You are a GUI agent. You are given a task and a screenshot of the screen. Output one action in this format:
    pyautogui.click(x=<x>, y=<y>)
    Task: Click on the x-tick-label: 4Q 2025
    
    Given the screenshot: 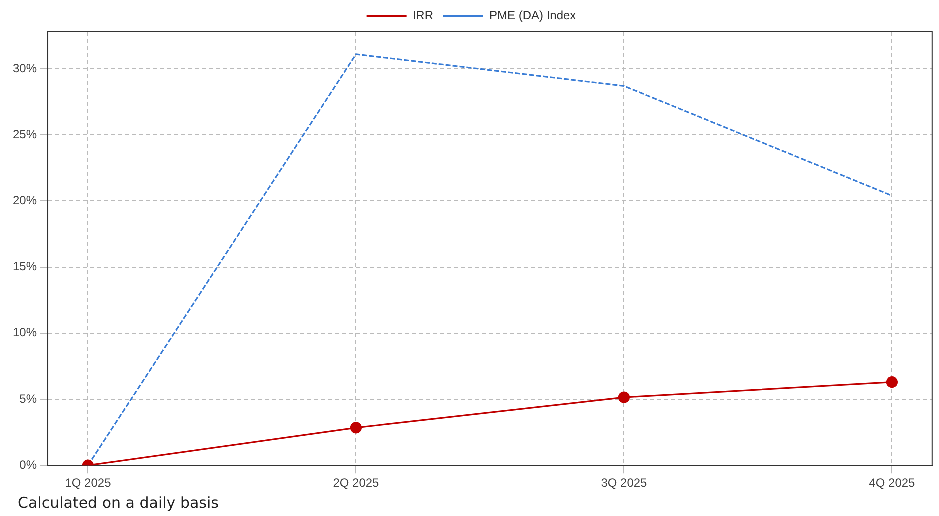 What is the action you would take?
    pyautogui.click(x=892, y=483)
    